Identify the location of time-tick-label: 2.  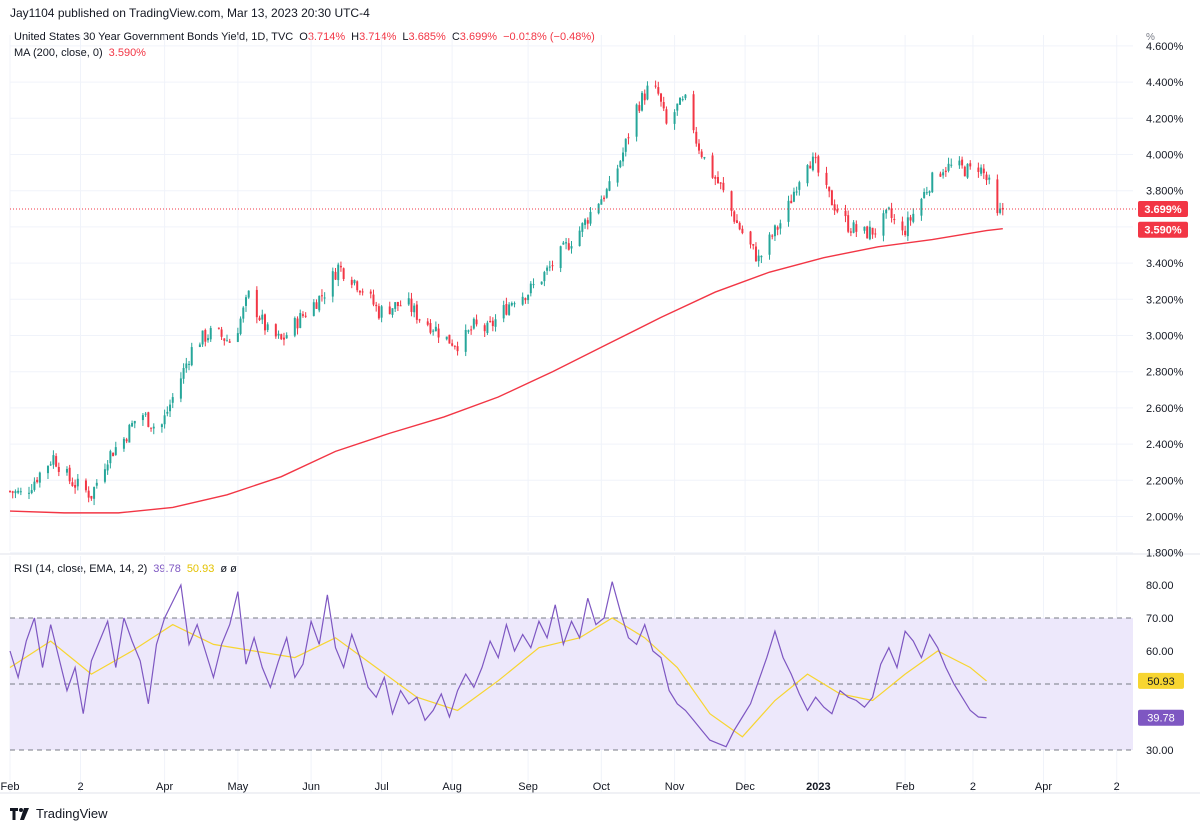
(80, 787).